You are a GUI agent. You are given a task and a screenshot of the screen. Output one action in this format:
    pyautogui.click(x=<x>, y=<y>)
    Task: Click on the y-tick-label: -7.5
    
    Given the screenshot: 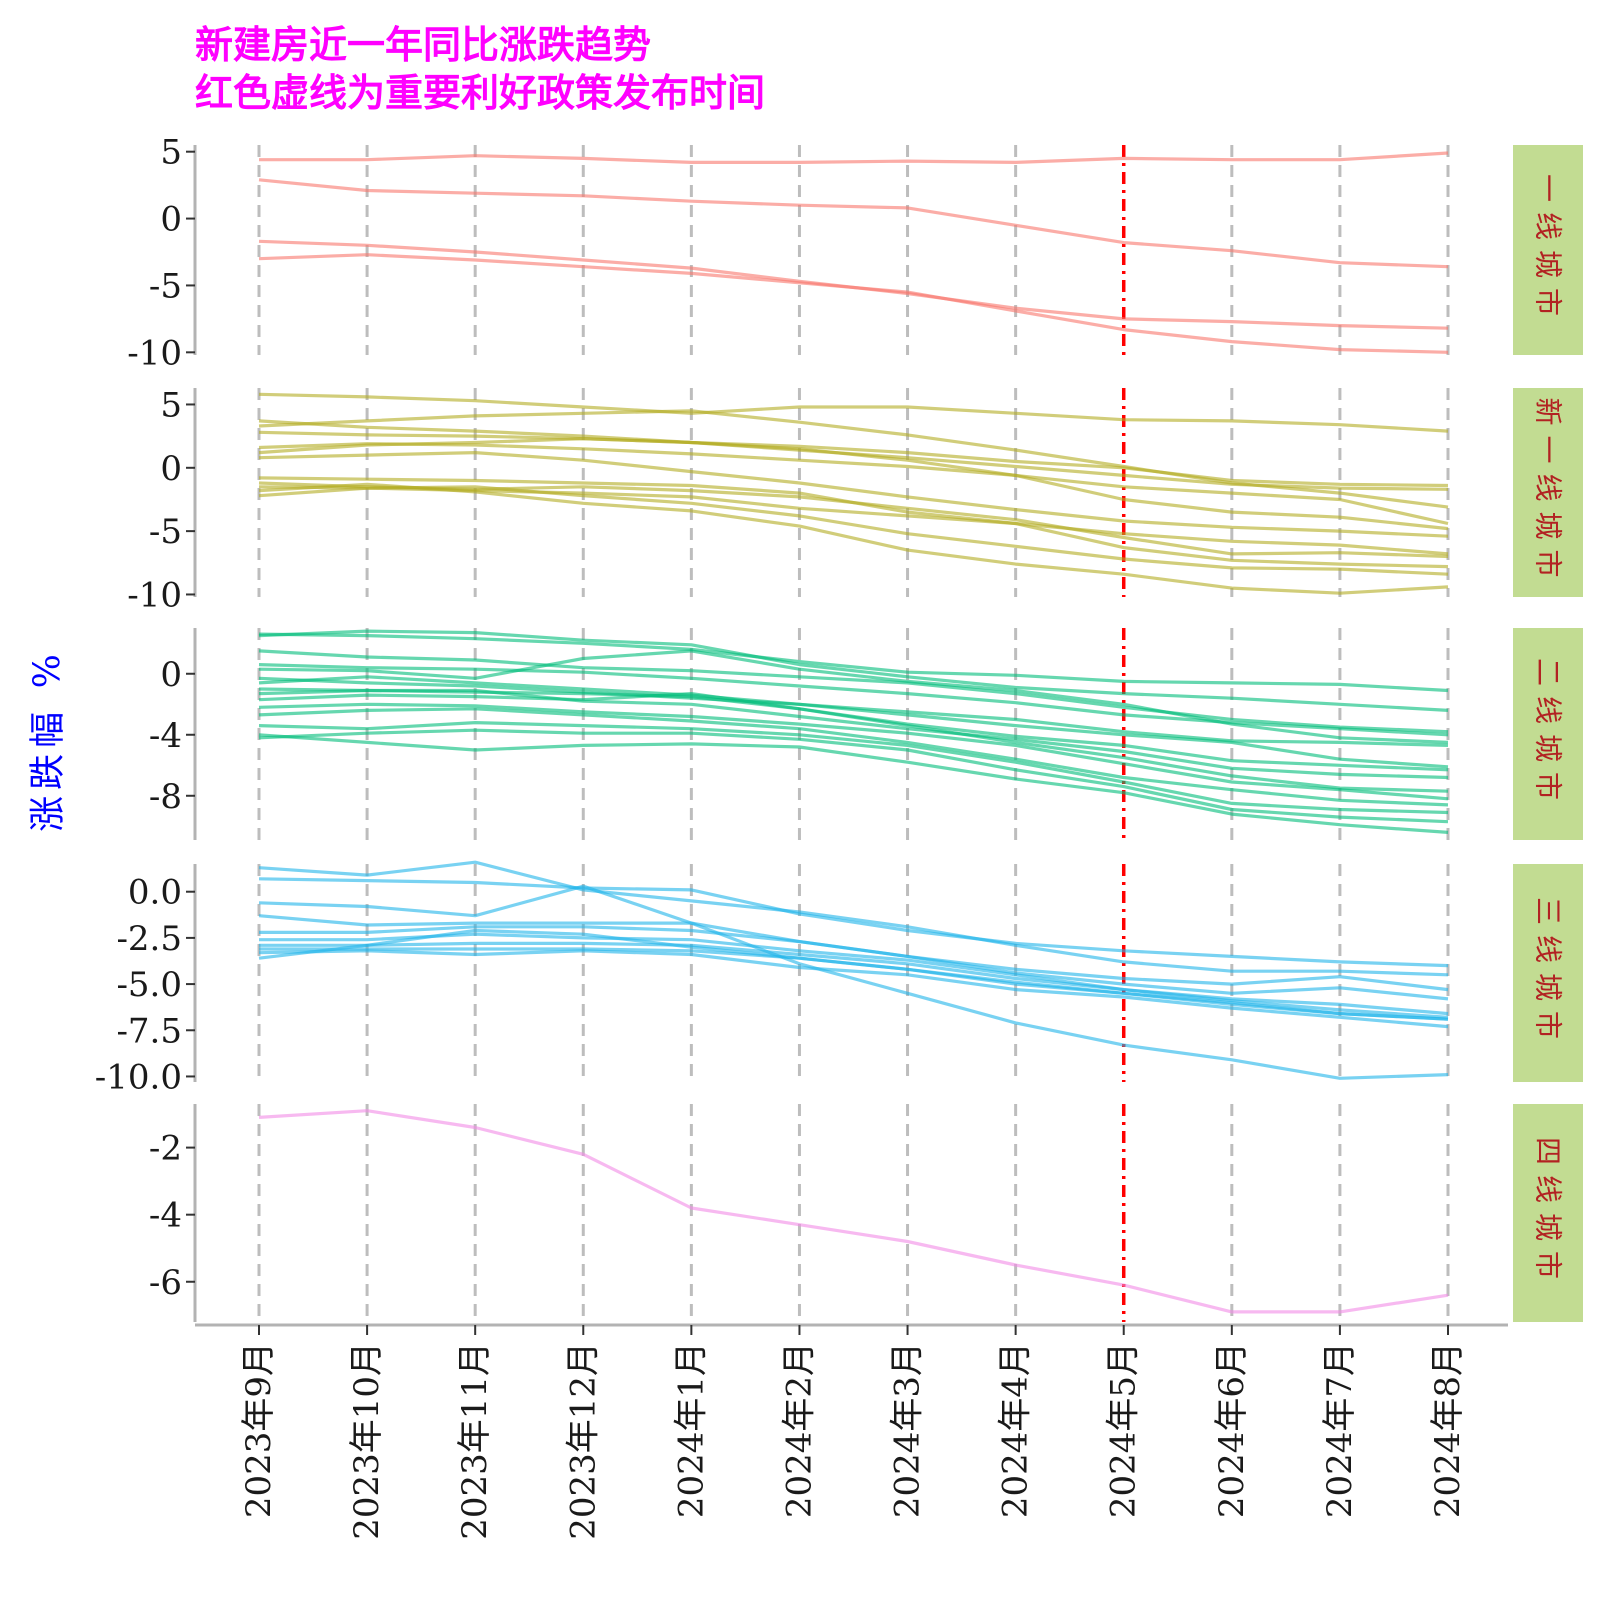 What is the action you would take?
    pyautogui.click(x=149, y=1031)
    